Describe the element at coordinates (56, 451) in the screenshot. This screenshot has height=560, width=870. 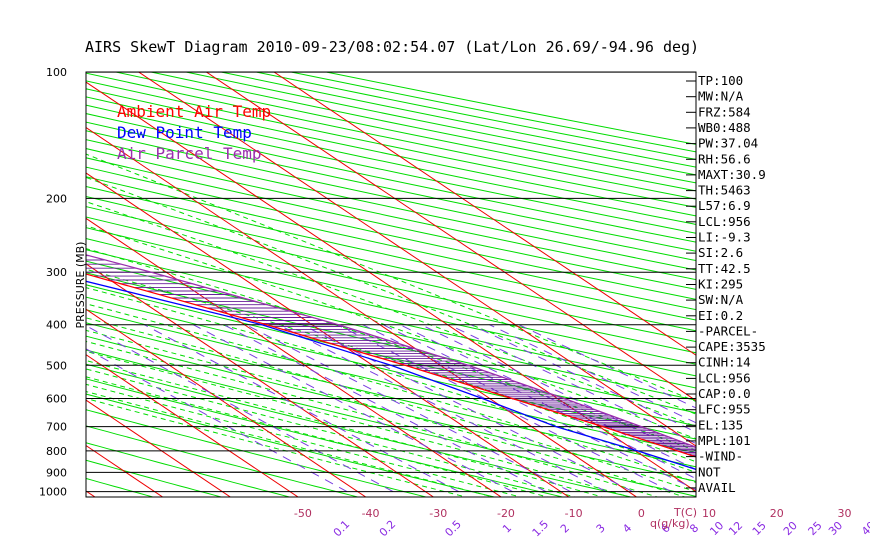
I see `pressure-tick-label: 800` at that location.